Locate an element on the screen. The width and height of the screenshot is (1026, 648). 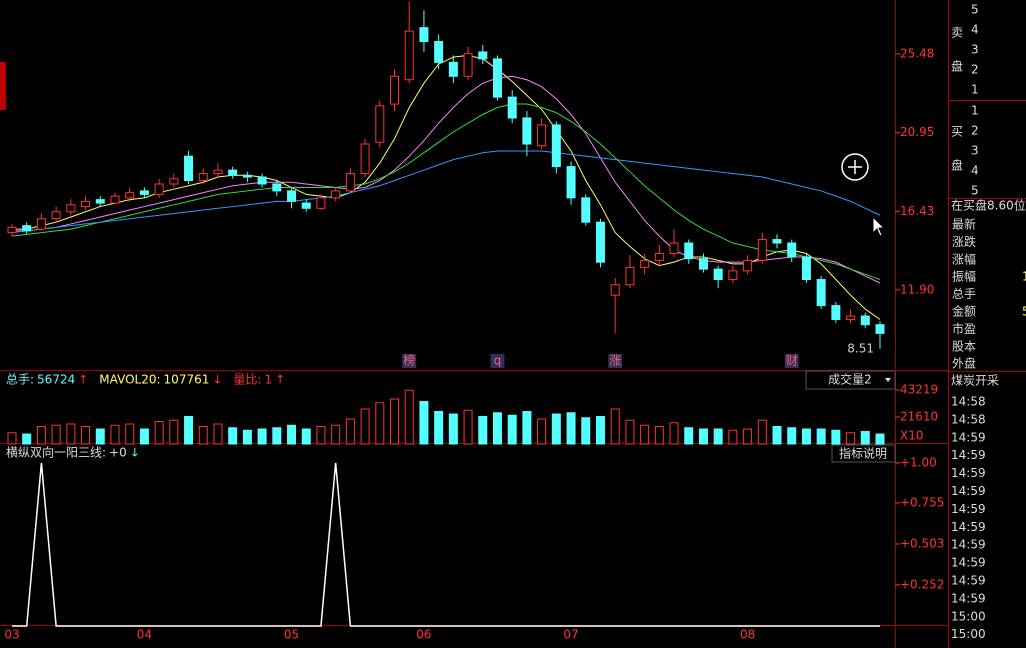
event-label: q is located at coordinates (498, 361).